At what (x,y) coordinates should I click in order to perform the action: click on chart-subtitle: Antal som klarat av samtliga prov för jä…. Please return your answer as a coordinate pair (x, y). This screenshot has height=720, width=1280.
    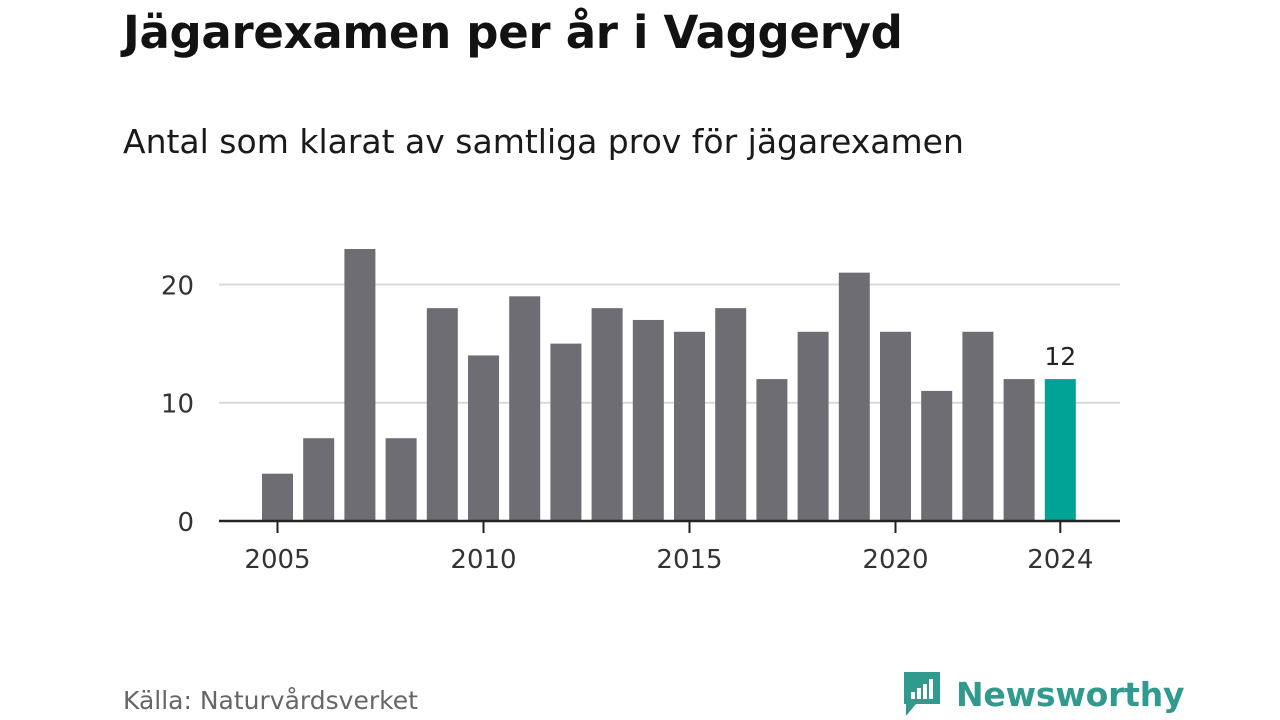
    Looking at the image, I should click on (543, 141).